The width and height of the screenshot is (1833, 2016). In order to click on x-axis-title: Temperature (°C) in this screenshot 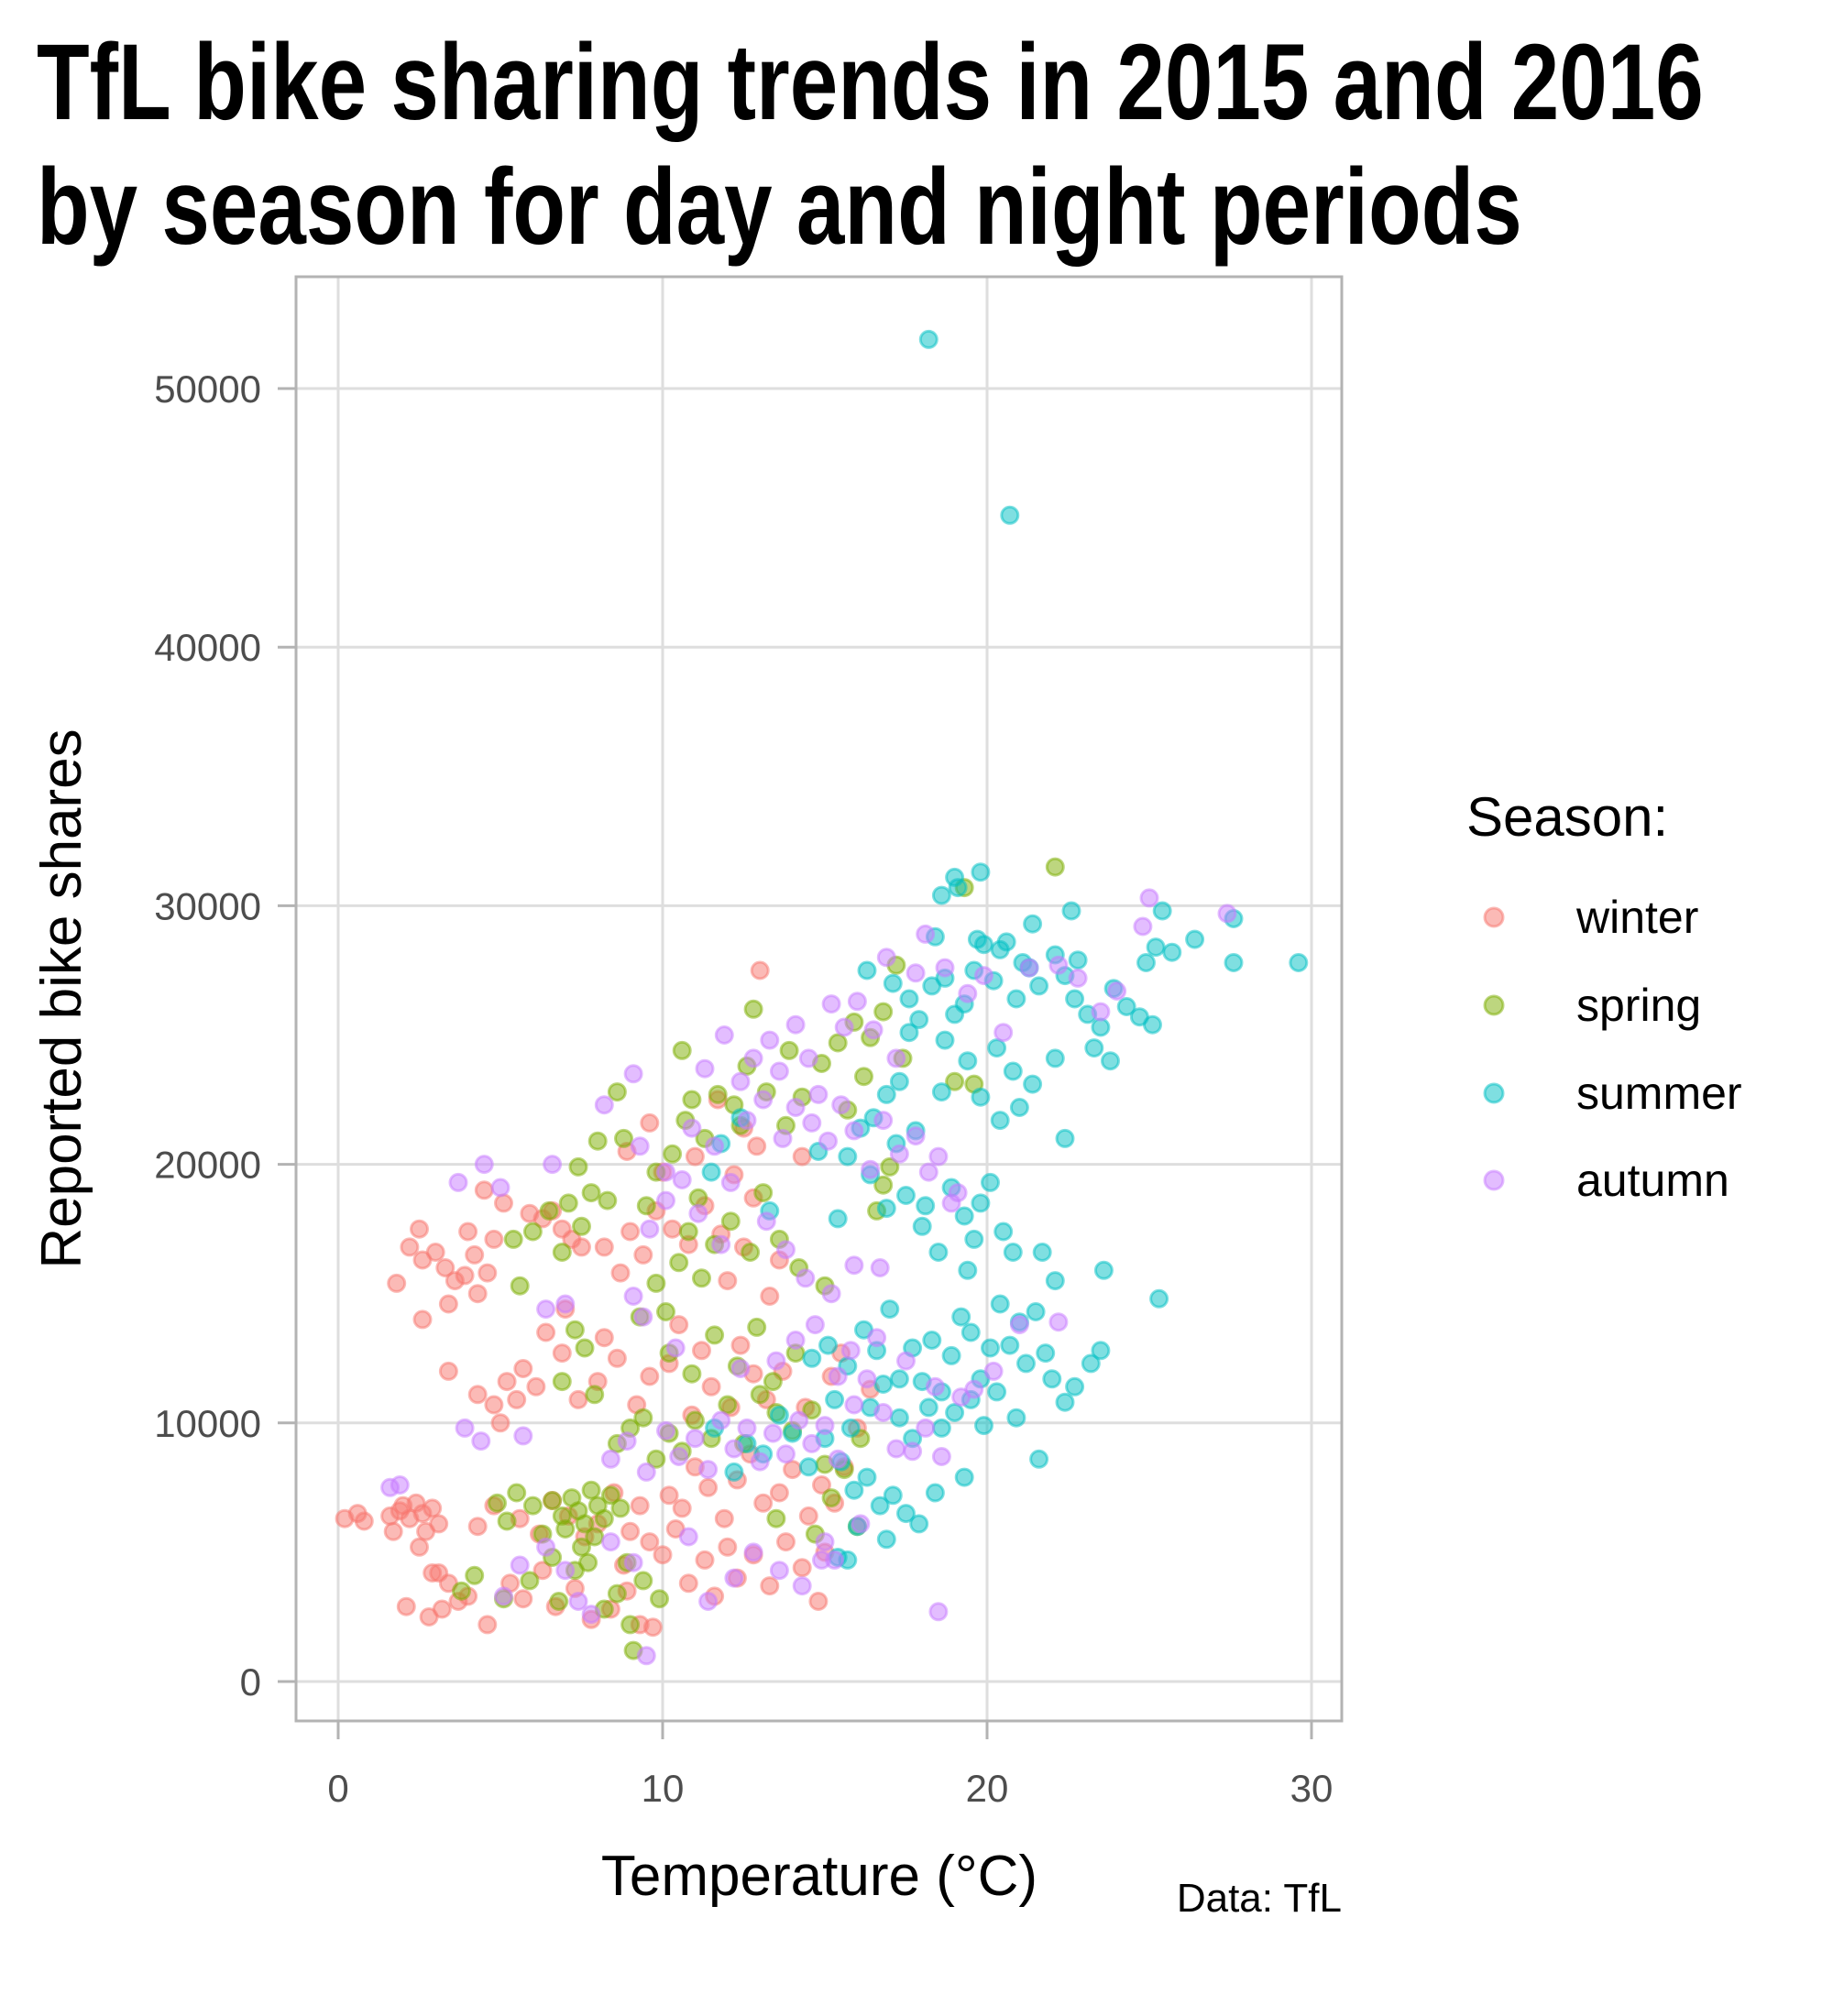, I will do `click(819, 1876)`.